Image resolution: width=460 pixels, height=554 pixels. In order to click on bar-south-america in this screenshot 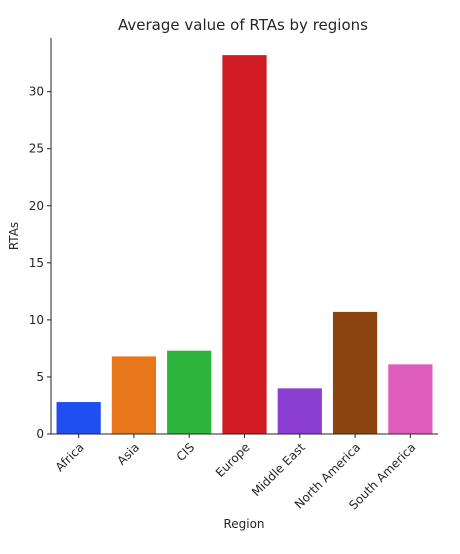, I will do `click(410, 399)`.